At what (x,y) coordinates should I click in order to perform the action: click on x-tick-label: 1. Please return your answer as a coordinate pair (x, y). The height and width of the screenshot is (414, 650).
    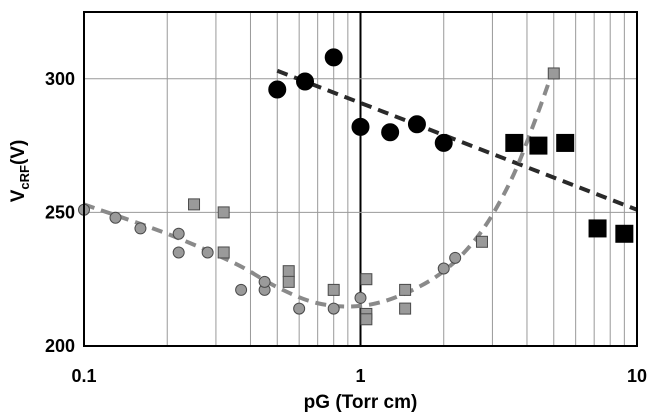
    Looking at the image, I should click on (360, 376).